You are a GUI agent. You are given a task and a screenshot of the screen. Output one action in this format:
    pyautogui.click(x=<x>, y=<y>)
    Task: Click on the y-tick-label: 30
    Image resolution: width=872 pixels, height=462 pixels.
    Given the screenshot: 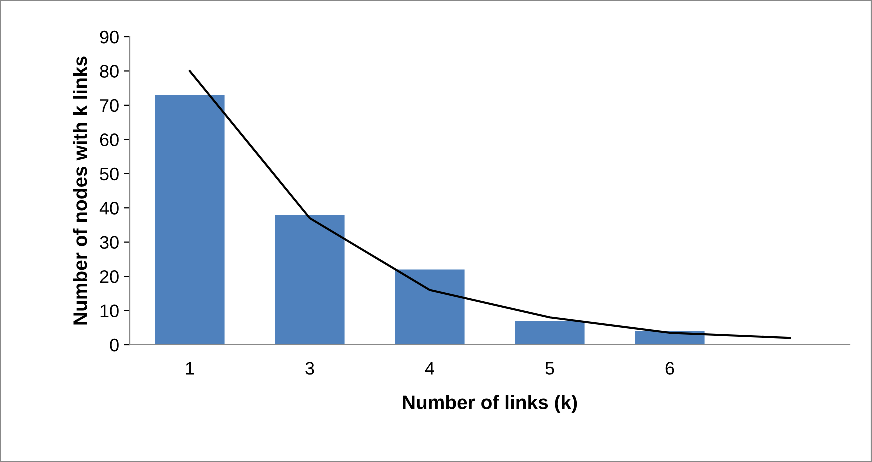 What is the action you would take?
    pyautogui.click(x=109, y=243)
    